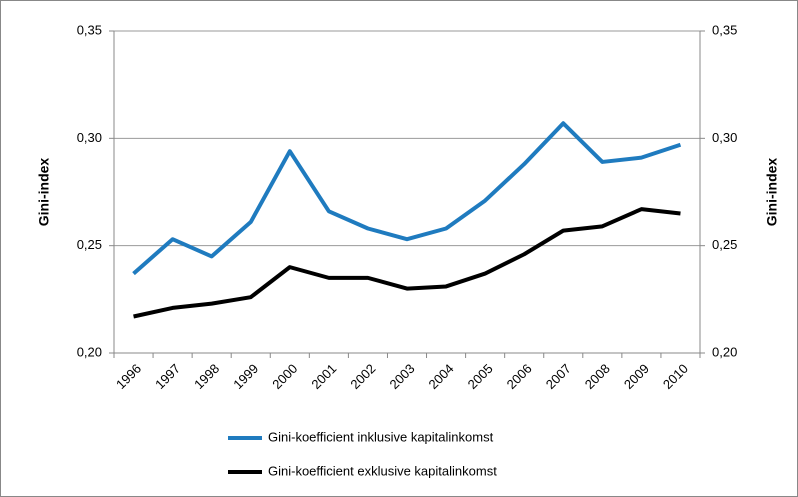 This screenshot has height=497, width=798. Describe the element at coordinates (724, 29) in the screenshot. I see `y2-tick-label: 0,35` at that location.